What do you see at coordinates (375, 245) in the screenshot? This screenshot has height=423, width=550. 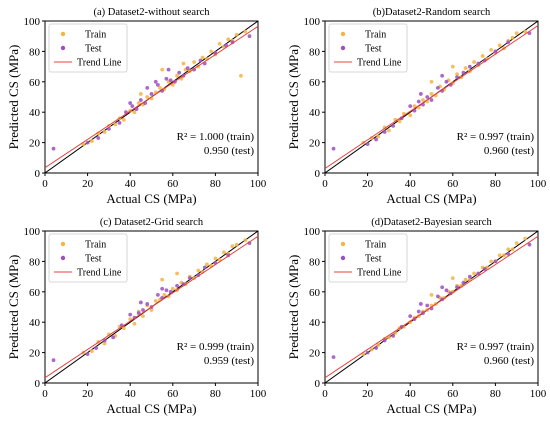 I see `legend-label: Train` at bounding box center [375, 245].